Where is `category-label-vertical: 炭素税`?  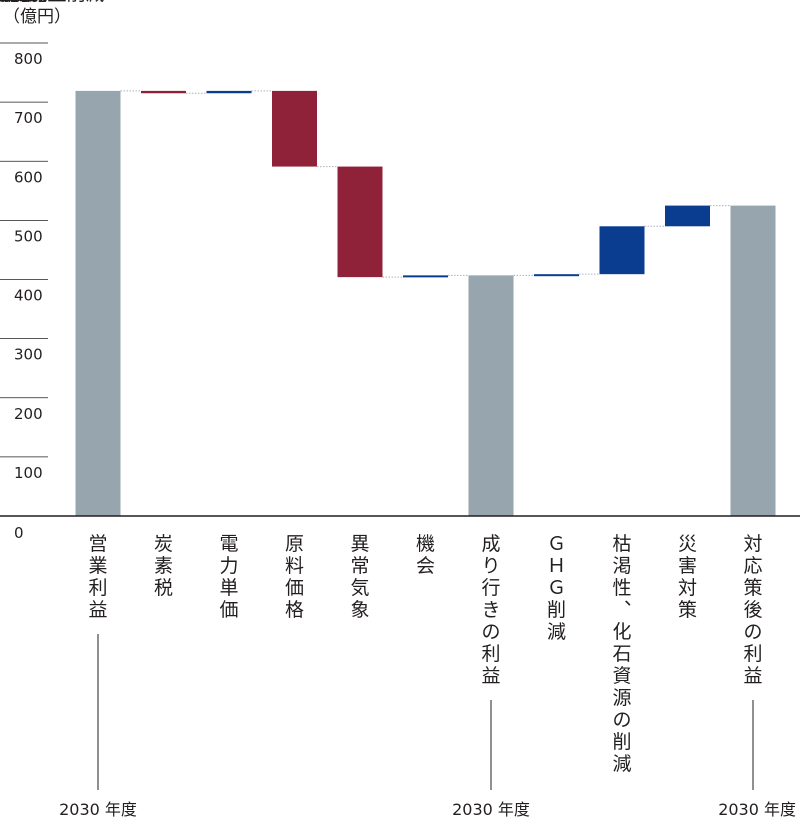
category-label-vertical: 炭素税 is located at coordinates (163, 566).